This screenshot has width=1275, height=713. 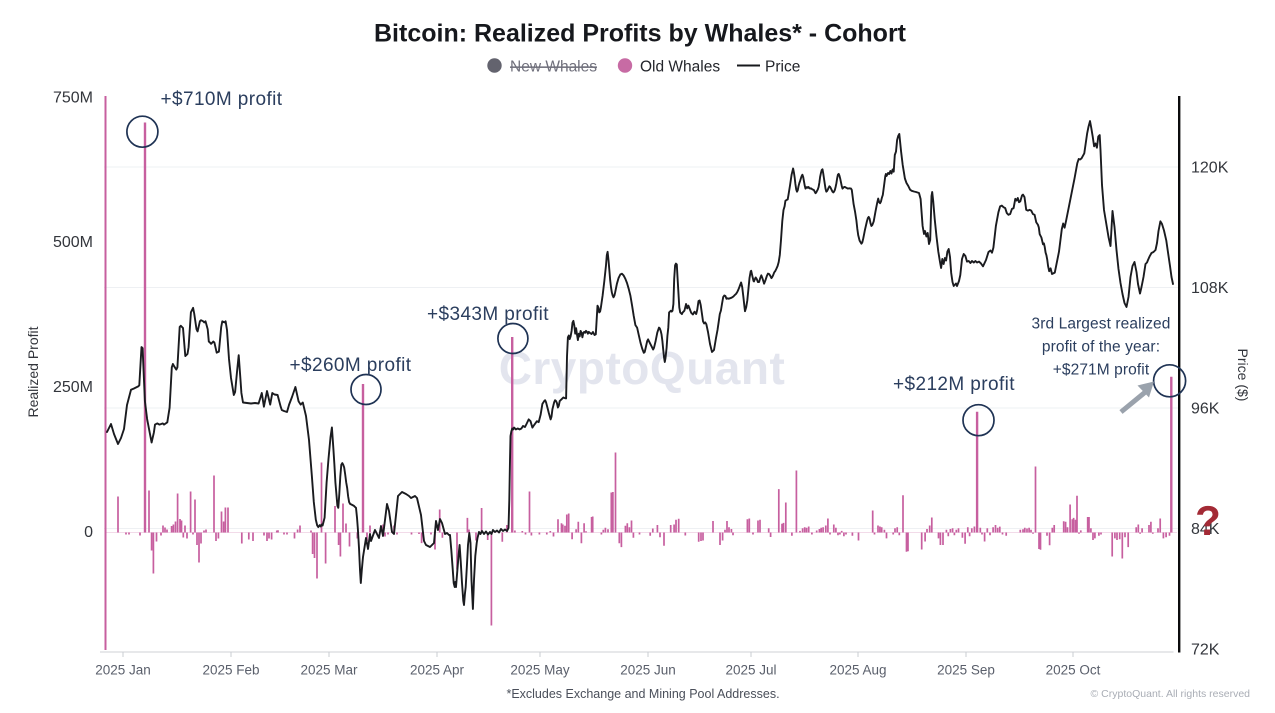 I want to click on svg-text: 2025 Oct, so click(x=1073, y=670).